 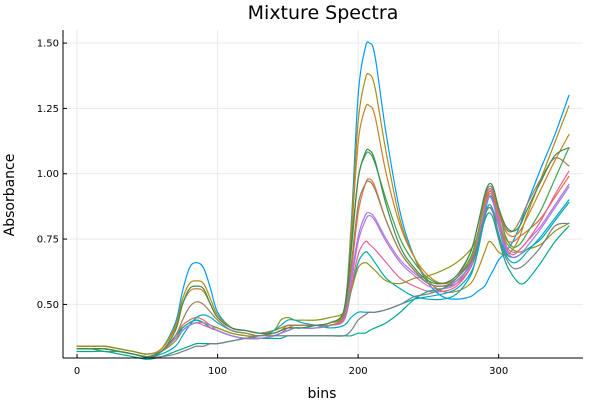 What do you see at coordinates (291, 365) in the screenshot?
I see `x-tick-labels: 0 100 200 300` at bounding box center [291, 365].